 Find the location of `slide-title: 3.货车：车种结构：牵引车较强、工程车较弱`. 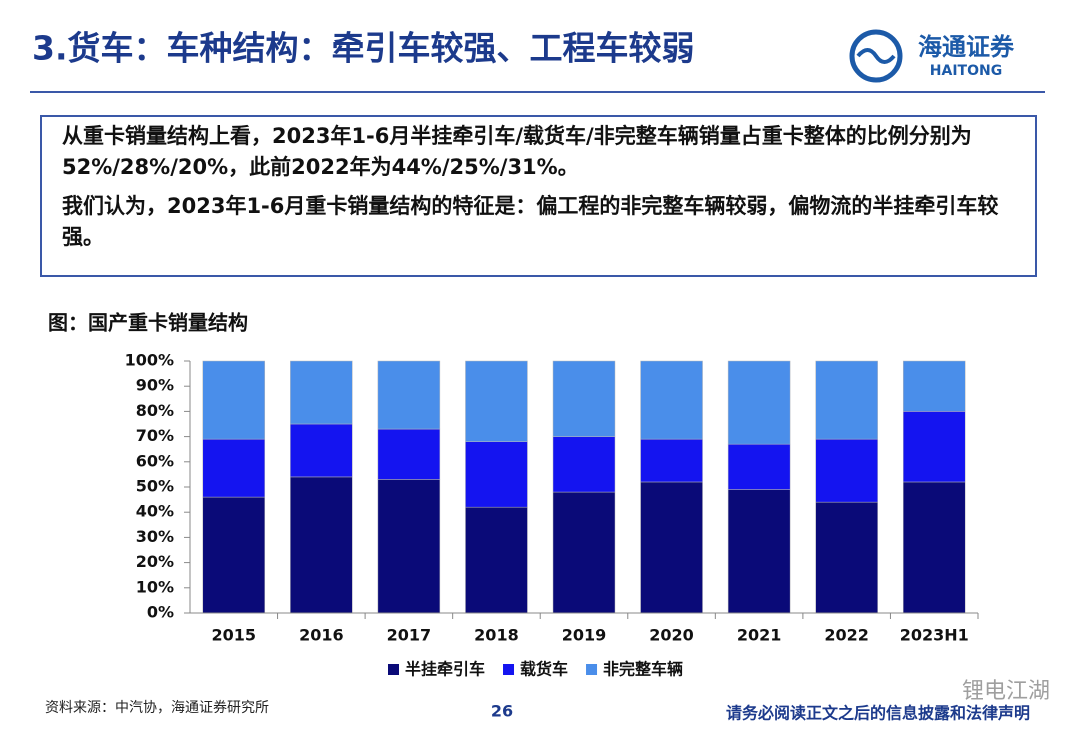

slide-title: 3.货车：车种结构：牵引车较强、工程车较弱 is located at coordinates (363, 48).